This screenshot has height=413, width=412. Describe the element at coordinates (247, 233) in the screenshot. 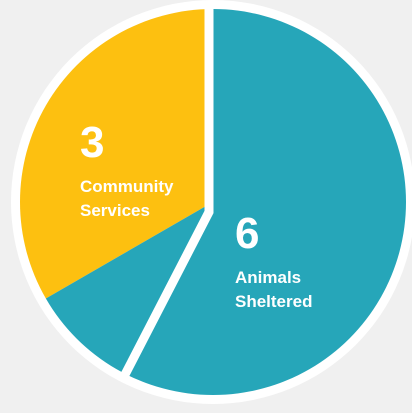

I see `slice-value-animals-sheltered: 6` at that location.